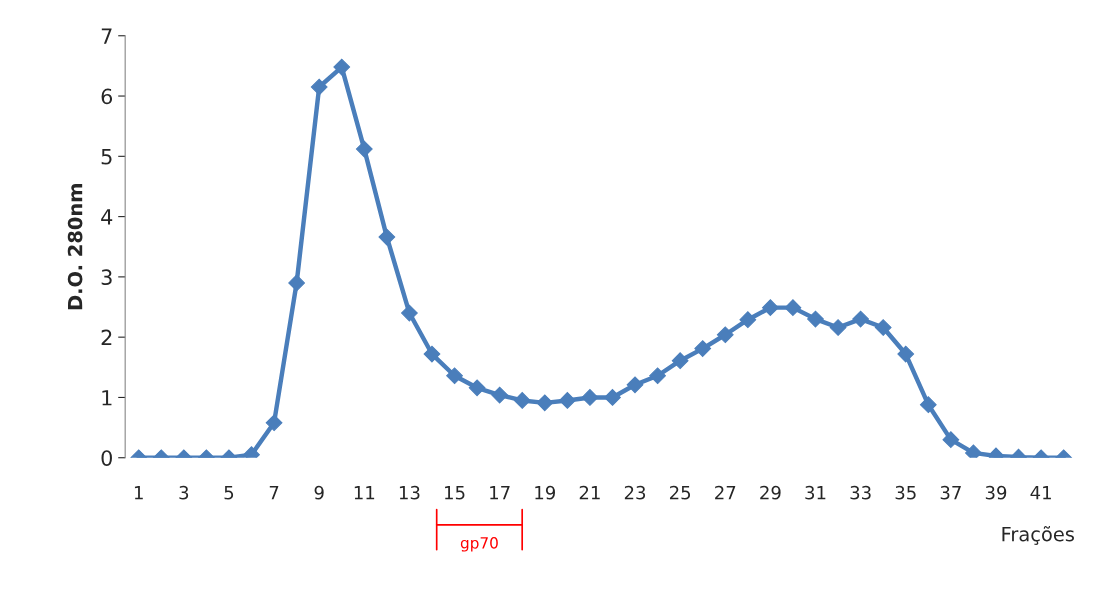 This screenshot has height=596, width=1098. Describe the element at coordinates (680, 492) in the screenshot. I see `x-tick-label: 25` at that location.